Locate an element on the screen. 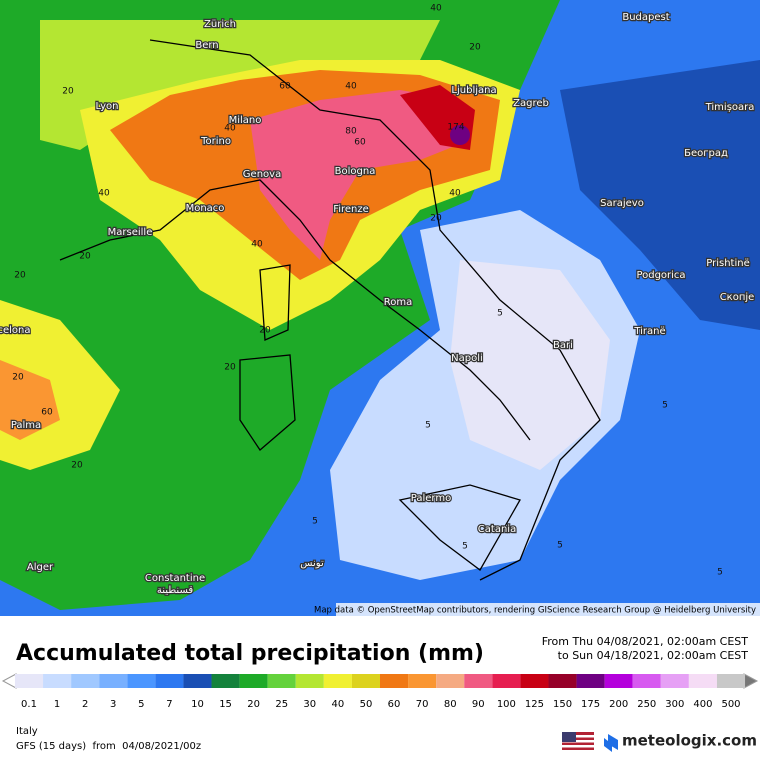 The width and height of the screenshot is (760, 764). attribution-bg is located at coordinates (548, 609).